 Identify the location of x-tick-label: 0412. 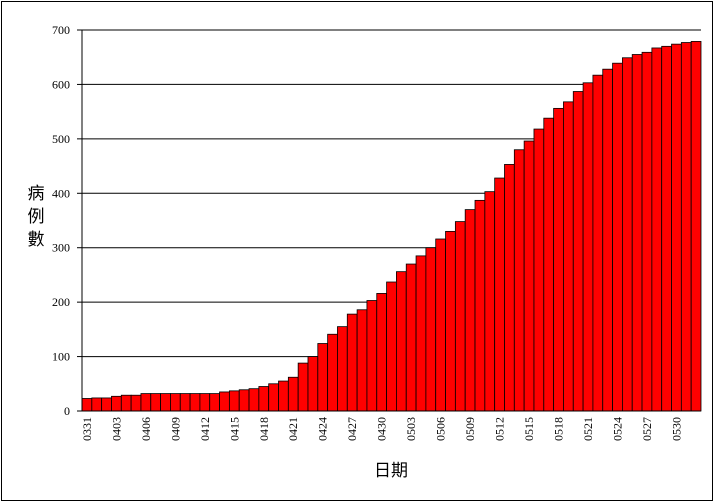
(205, 429).